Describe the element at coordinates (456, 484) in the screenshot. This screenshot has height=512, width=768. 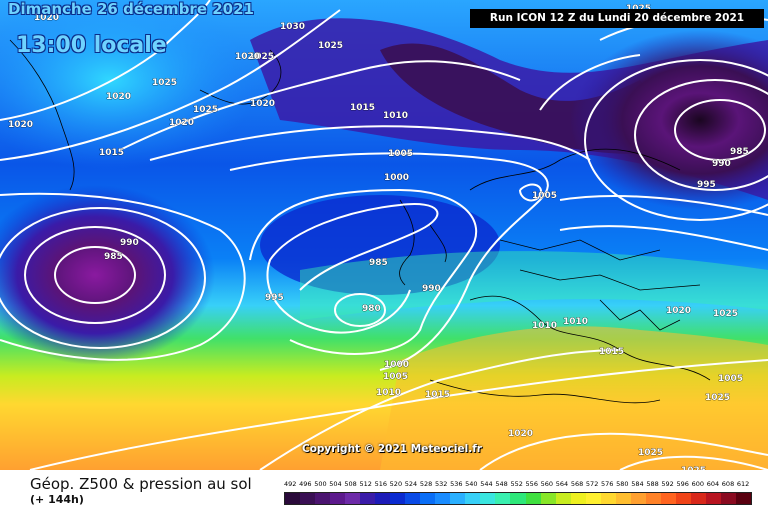
I see `legend-label: 536` at that location.